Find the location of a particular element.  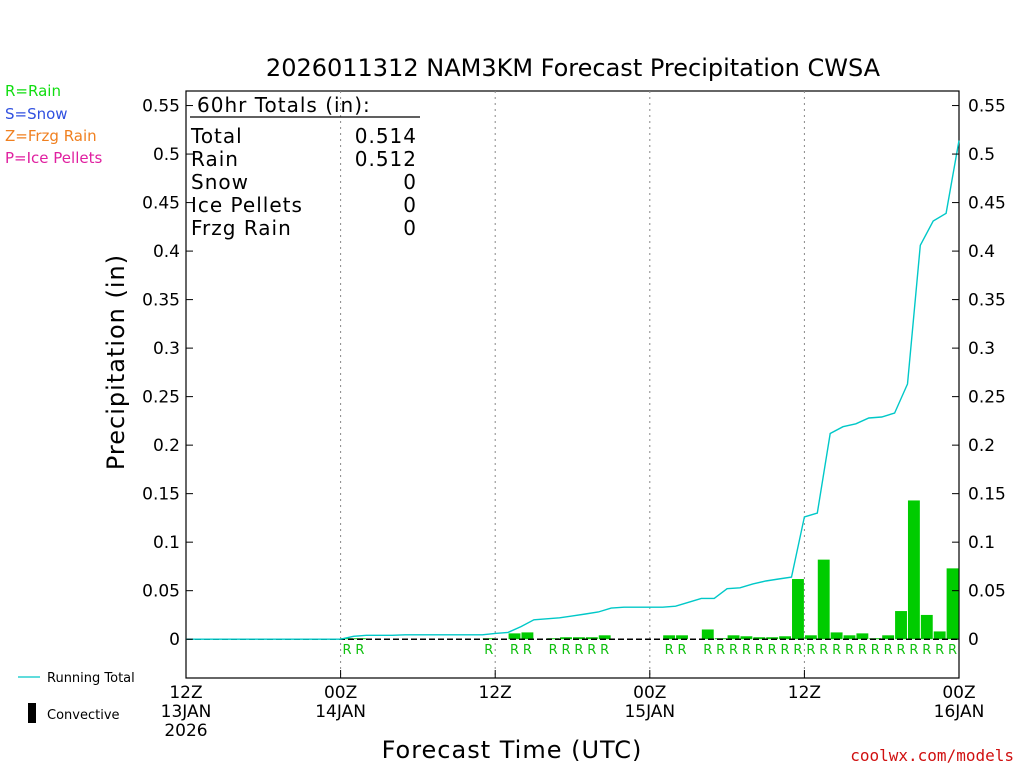

x-tick-label: 2026 is located at coordinates (185, 731).